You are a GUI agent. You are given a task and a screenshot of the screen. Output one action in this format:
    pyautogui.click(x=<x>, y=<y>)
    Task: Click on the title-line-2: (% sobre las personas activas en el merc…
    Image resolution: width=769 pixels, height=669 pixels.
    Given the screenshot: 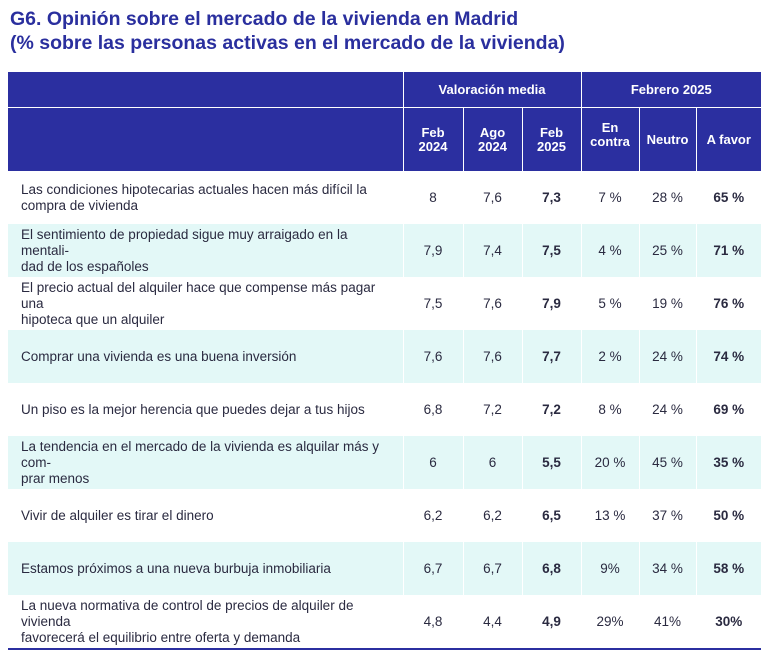 What is the action you would take?
    pyautogui.click(x=287, y=43)
    